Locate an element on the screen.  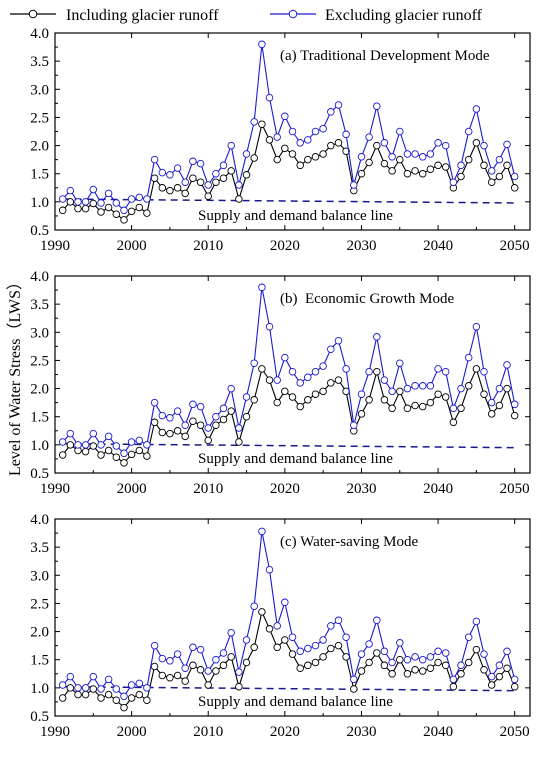
legend-marker-excluding is located at coordinates (293, 14).